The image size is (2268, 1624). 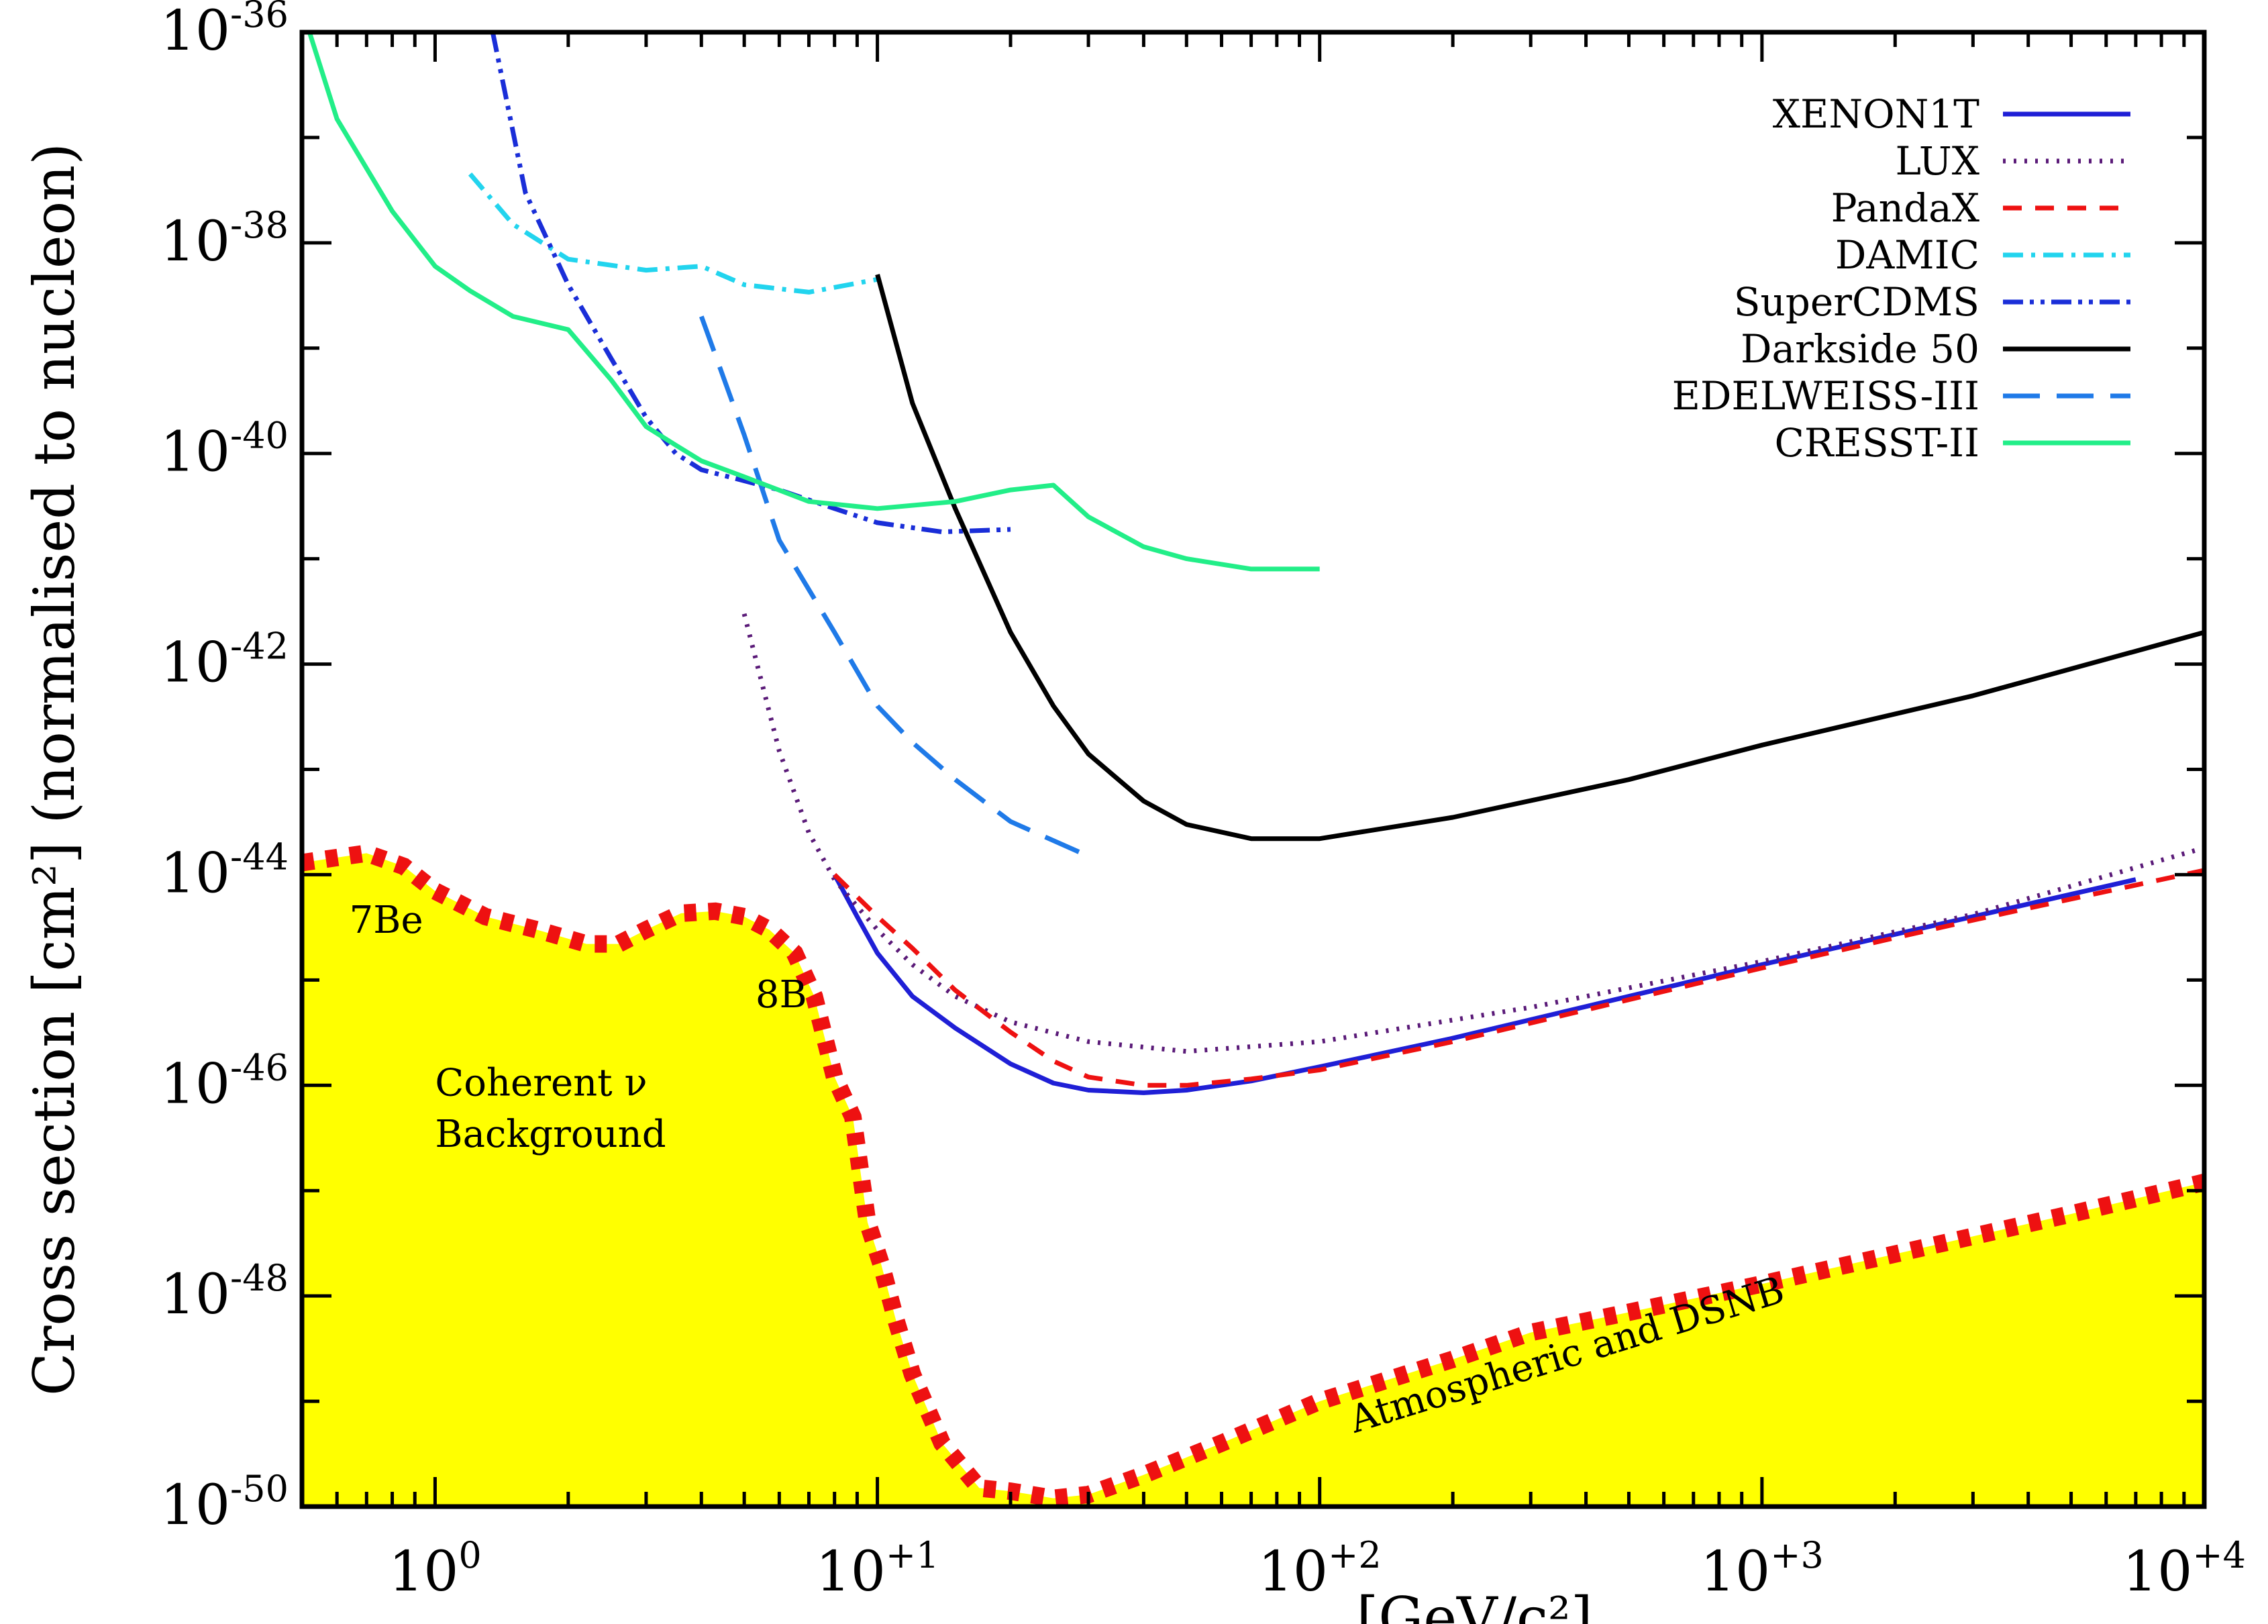 I want to click on x-tick-label: 10+2, so click(x=1320, y=1569).